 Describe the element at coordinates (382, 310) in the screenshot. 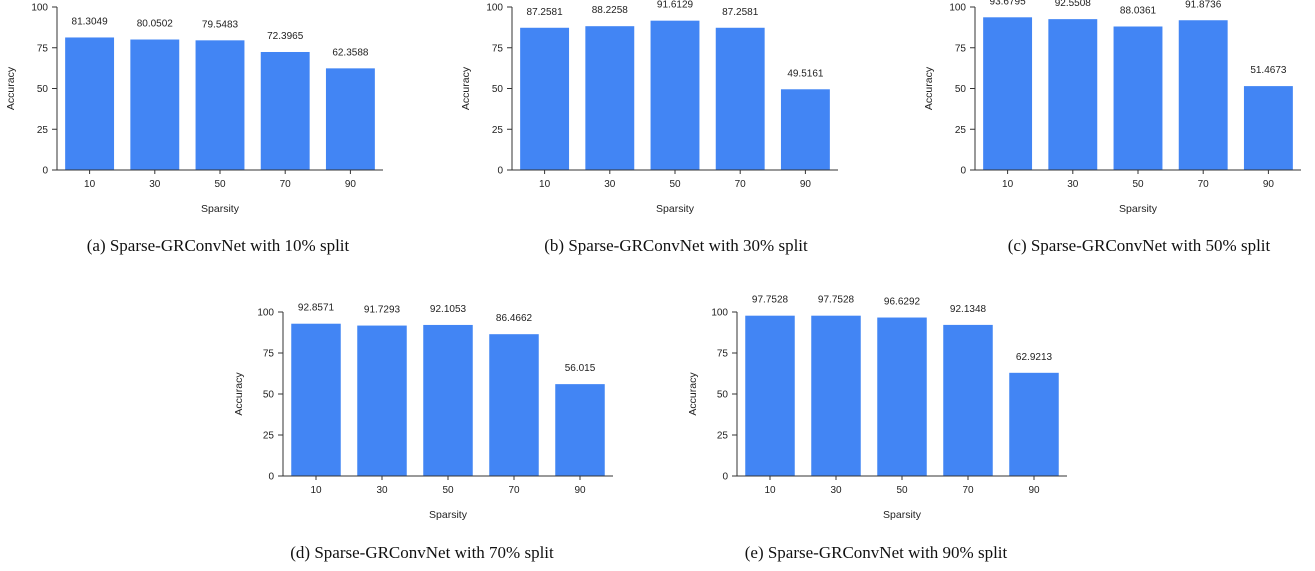

I see `data-label: 91.7293` at that location.